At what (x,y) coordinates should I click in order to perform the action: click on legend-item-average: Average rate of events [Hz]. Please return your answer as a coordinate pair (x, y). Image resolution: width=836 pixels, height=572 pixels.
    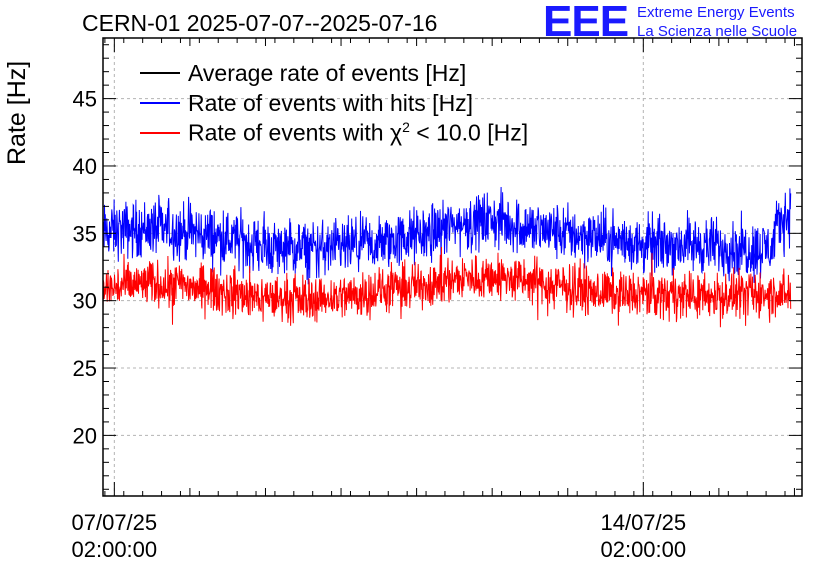
    Looking at the image, I should click on (334, 73).